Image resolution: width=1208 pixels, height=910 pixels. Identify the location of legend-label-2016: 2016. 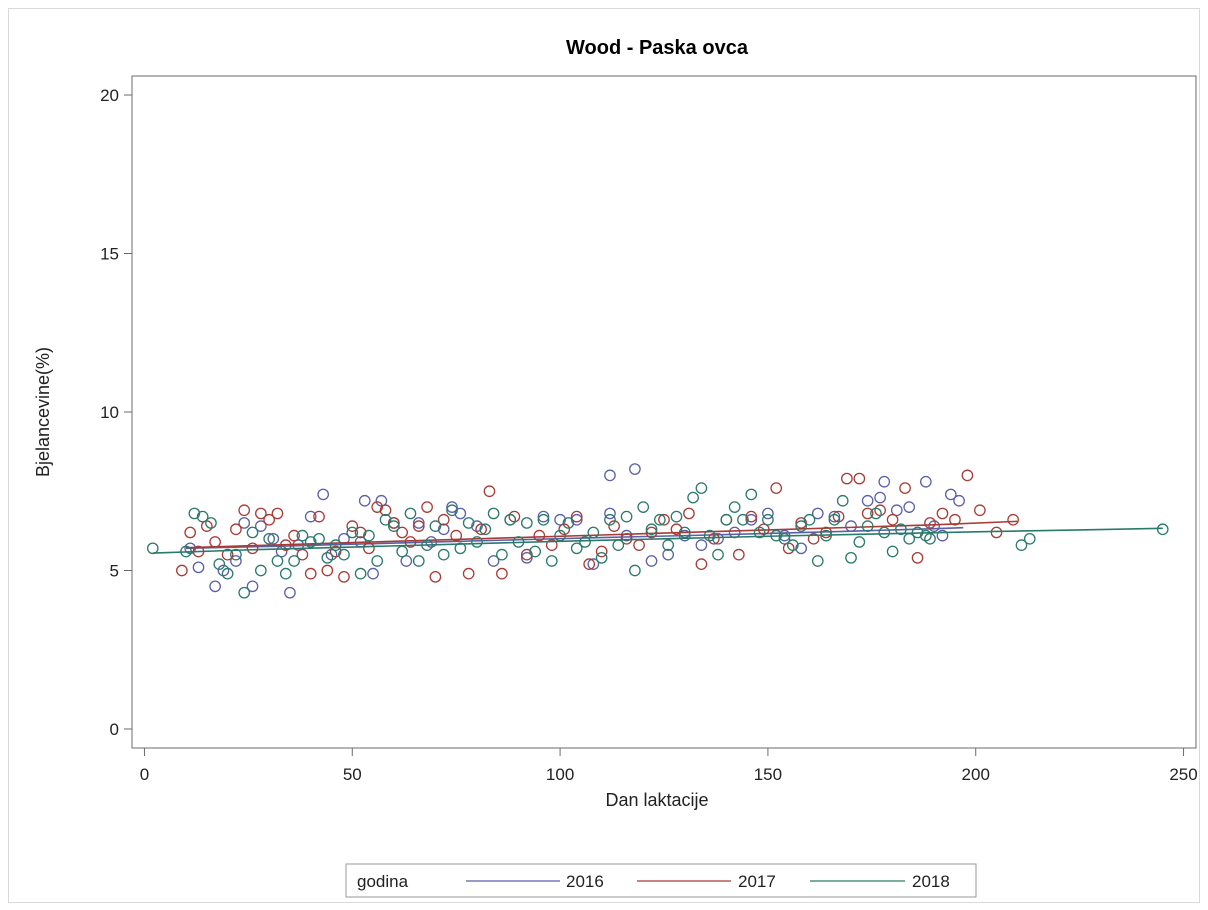
(585, 881).